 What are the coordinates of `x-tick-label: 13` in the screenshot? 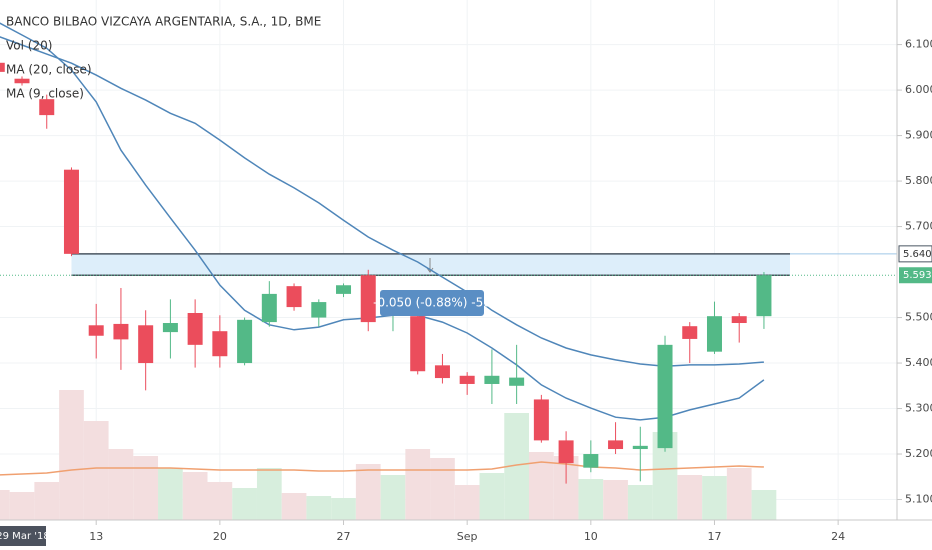 It's located at (96, 536).